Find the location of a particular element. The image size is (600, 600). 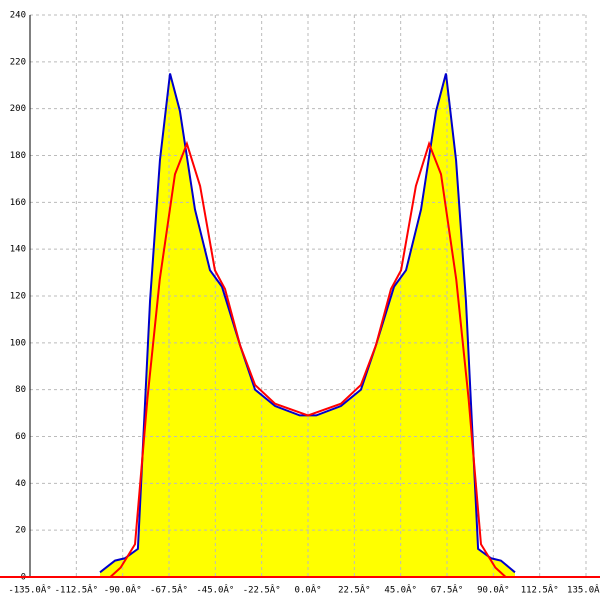

y-tick-label: 80 is located at coordinates (20, 390).